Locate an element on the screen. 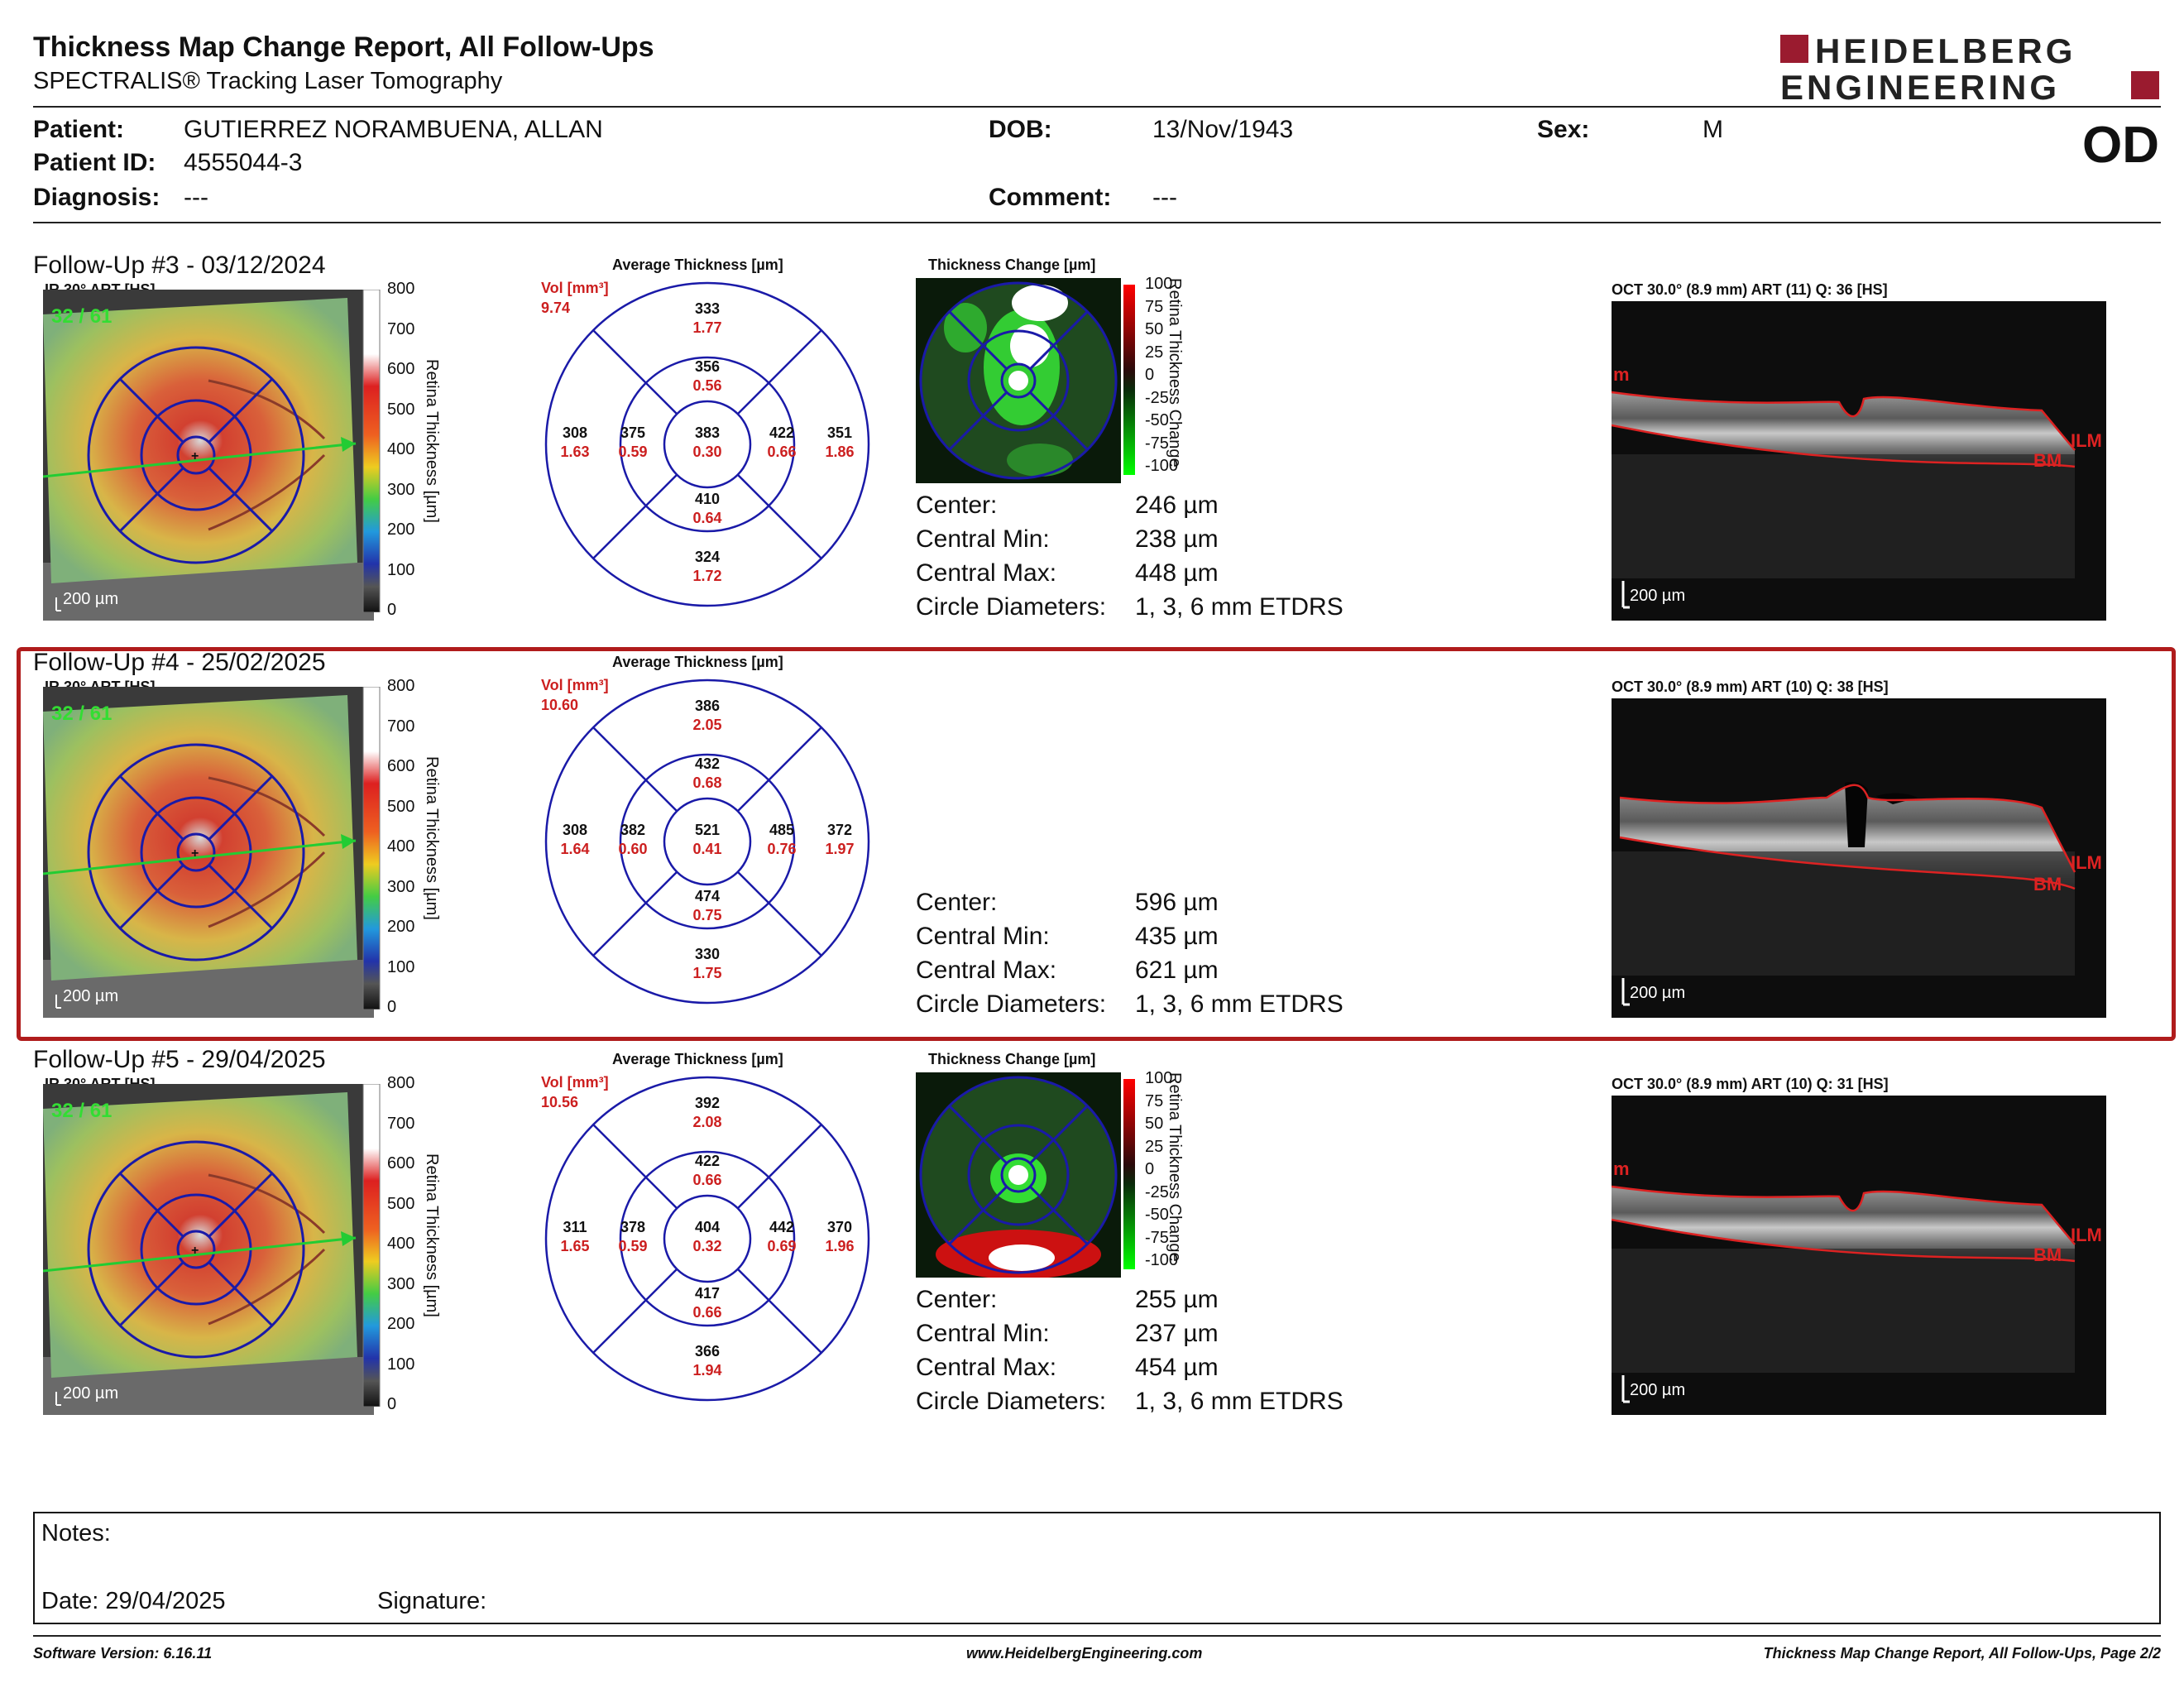 The width and height of the screenshot is (2184, 1688). change-tick-label: -100 is located at coordinates (1162, 466).